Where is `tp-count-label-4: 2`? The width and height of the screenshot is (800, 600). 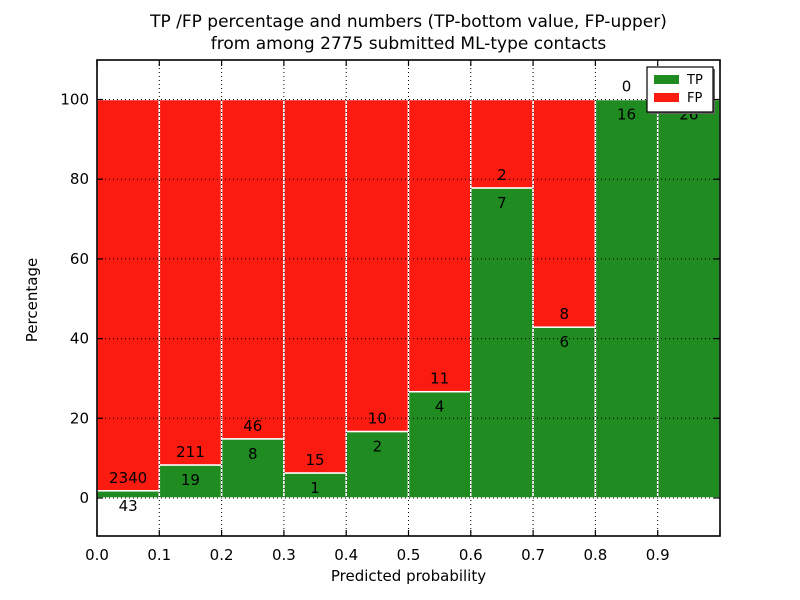
tp-count-label-4: 2 is located at coordinates (378, 447).